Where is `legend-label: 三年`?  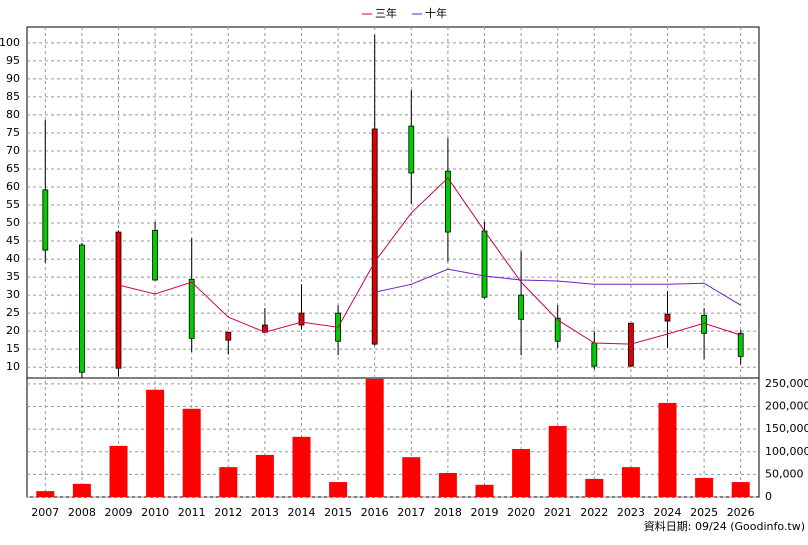
legend-label: 三年 is located at coordinates (386, 13).